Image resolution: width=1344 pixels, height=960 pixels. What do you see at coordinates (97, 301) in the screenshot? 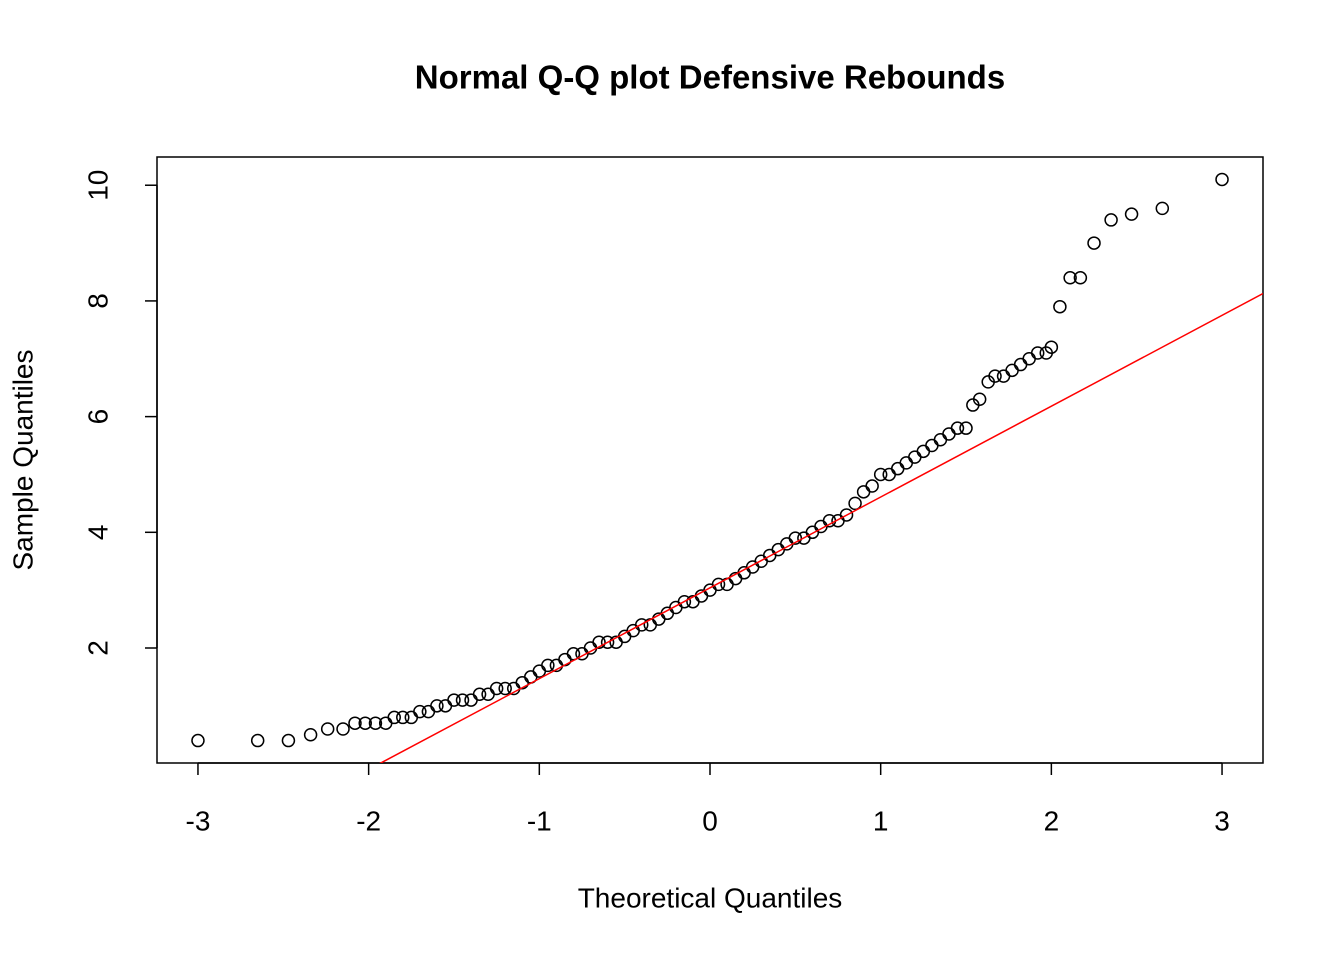
I see `y-tick-label: 8` at bounding box center [97, 301].